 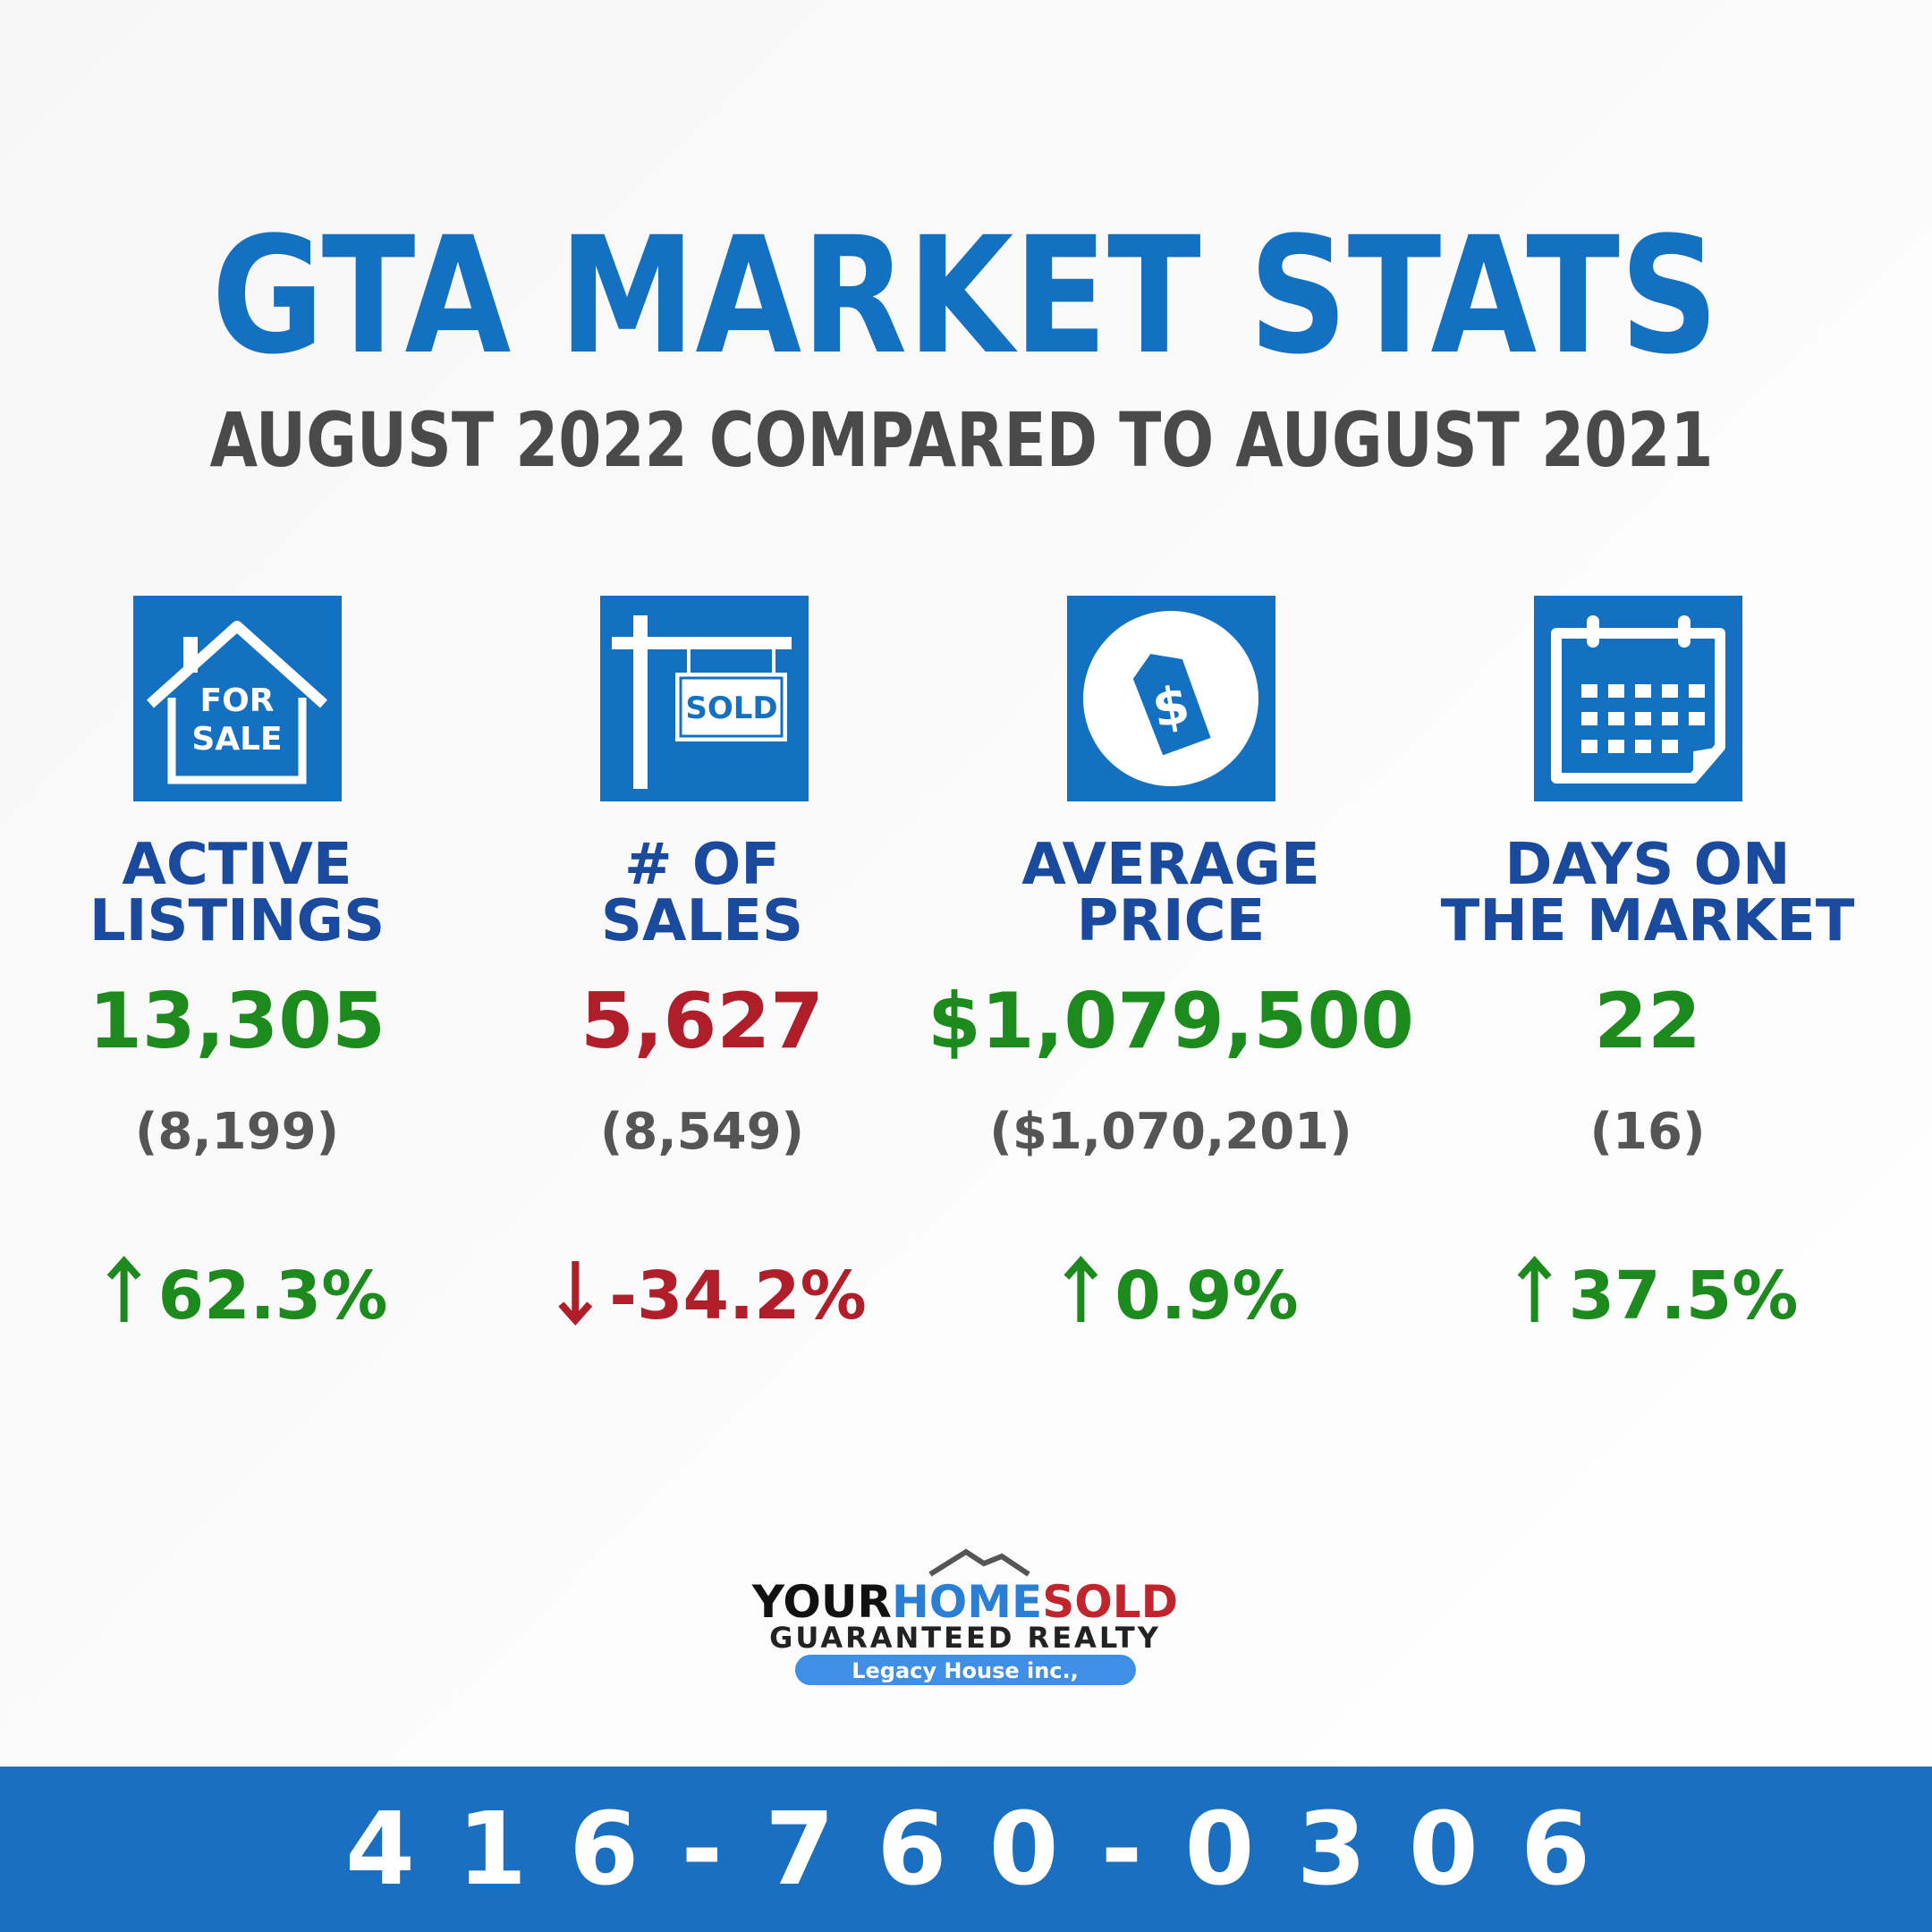 I want to click on logo-tagline: GUARANTEED REALTY, so click(x=965, y=1638).